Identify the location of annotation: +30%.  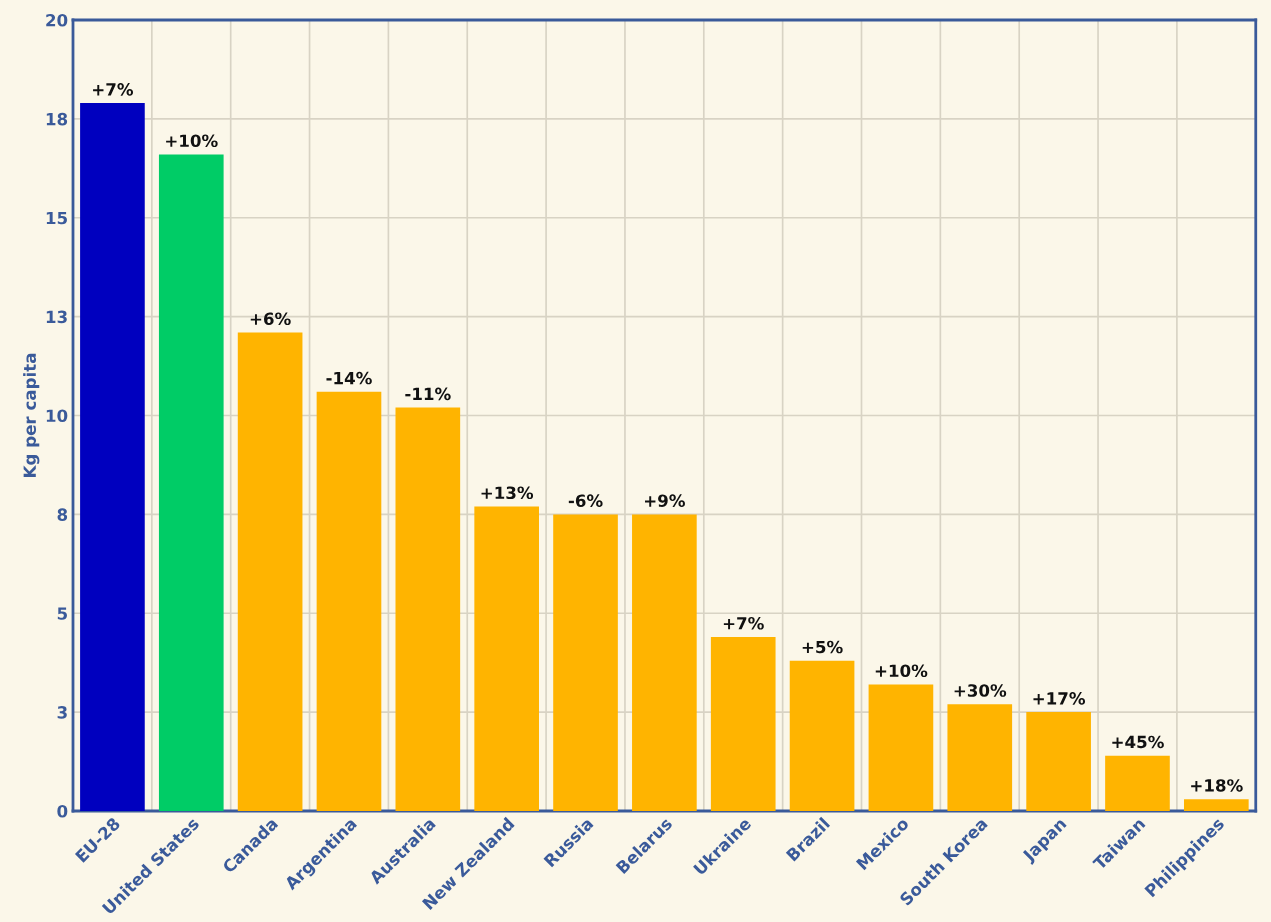
(980, 690).